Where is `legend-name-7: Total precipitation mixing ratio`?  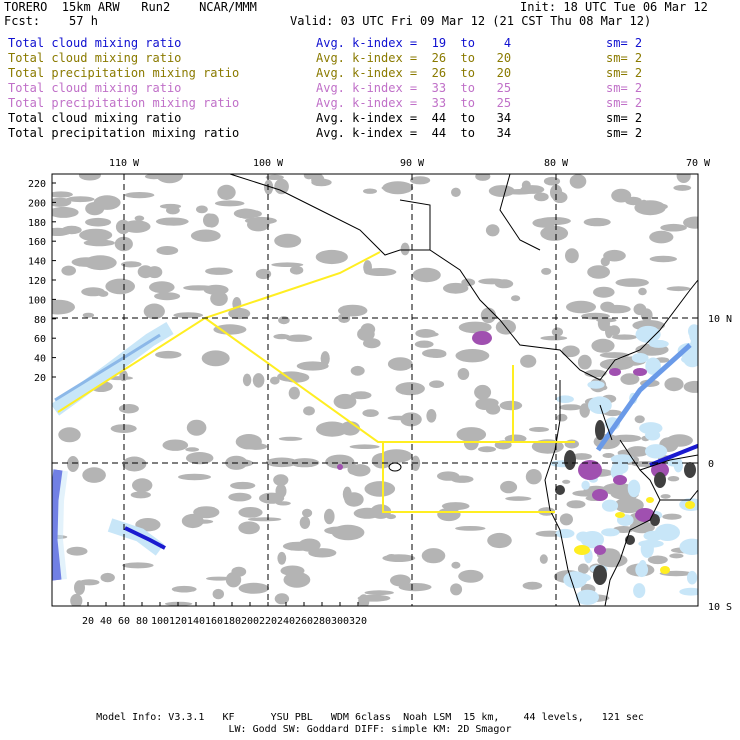 legend-name-7: Total precipitation mixing ratio is located at coordinates (124, 133).